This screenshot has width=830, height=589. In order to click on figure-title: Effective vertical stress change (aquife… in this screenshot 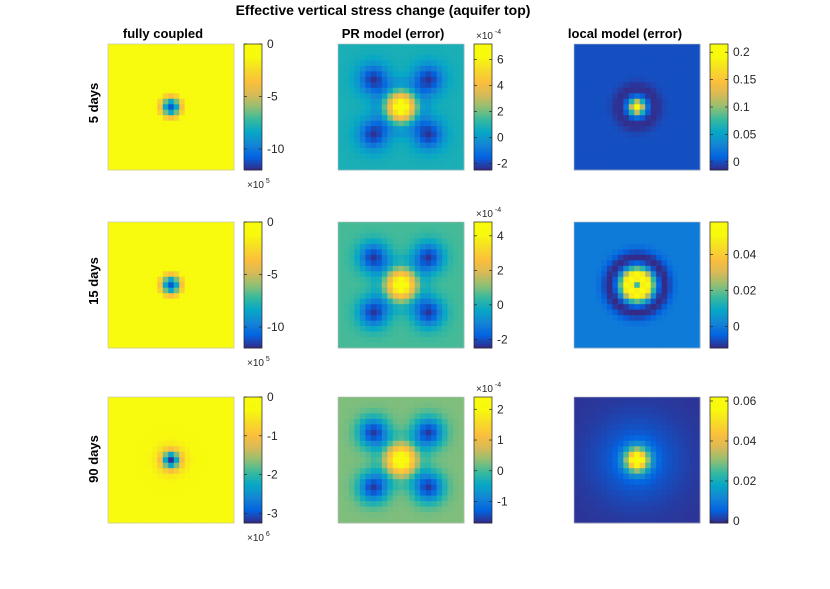, I will do `click(383, 10)`.